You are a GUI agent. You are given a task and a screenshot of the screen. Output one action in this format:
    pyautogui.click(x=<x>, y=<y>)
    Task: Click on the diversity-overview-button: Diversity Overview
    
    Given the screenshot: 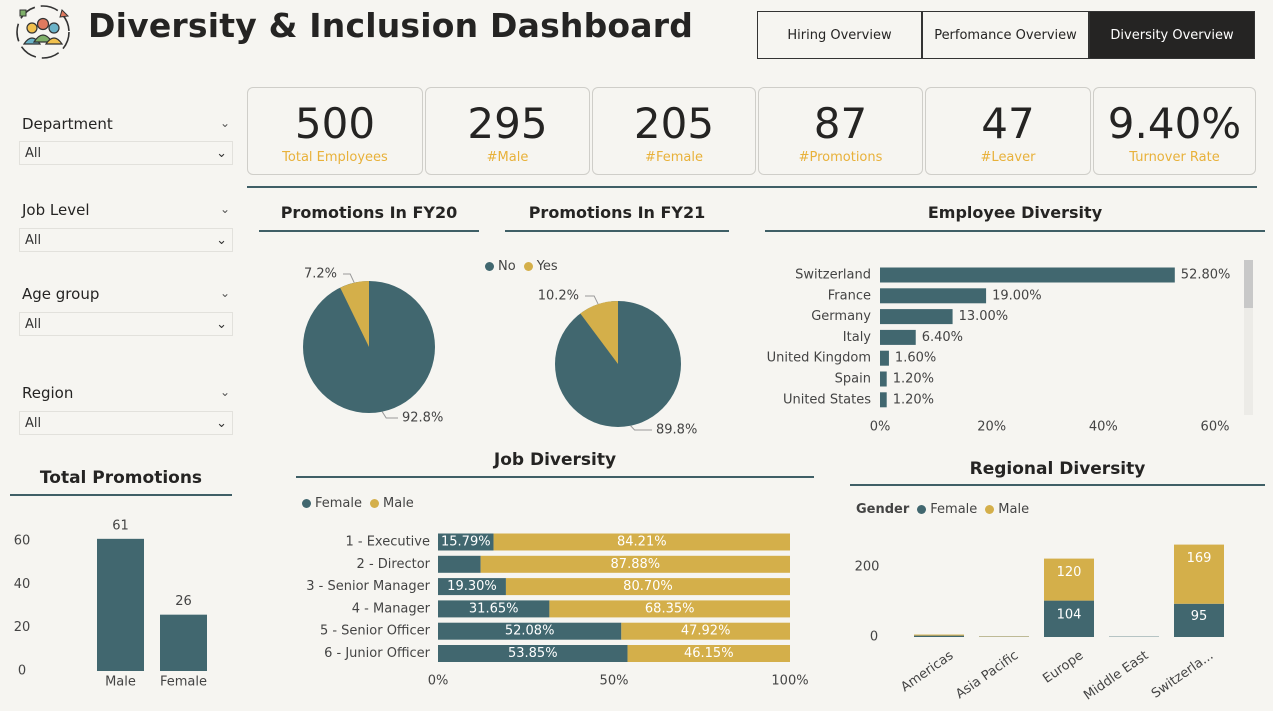 What is the action you would take?
    pyautogui.click(x=1172, y=35)
    